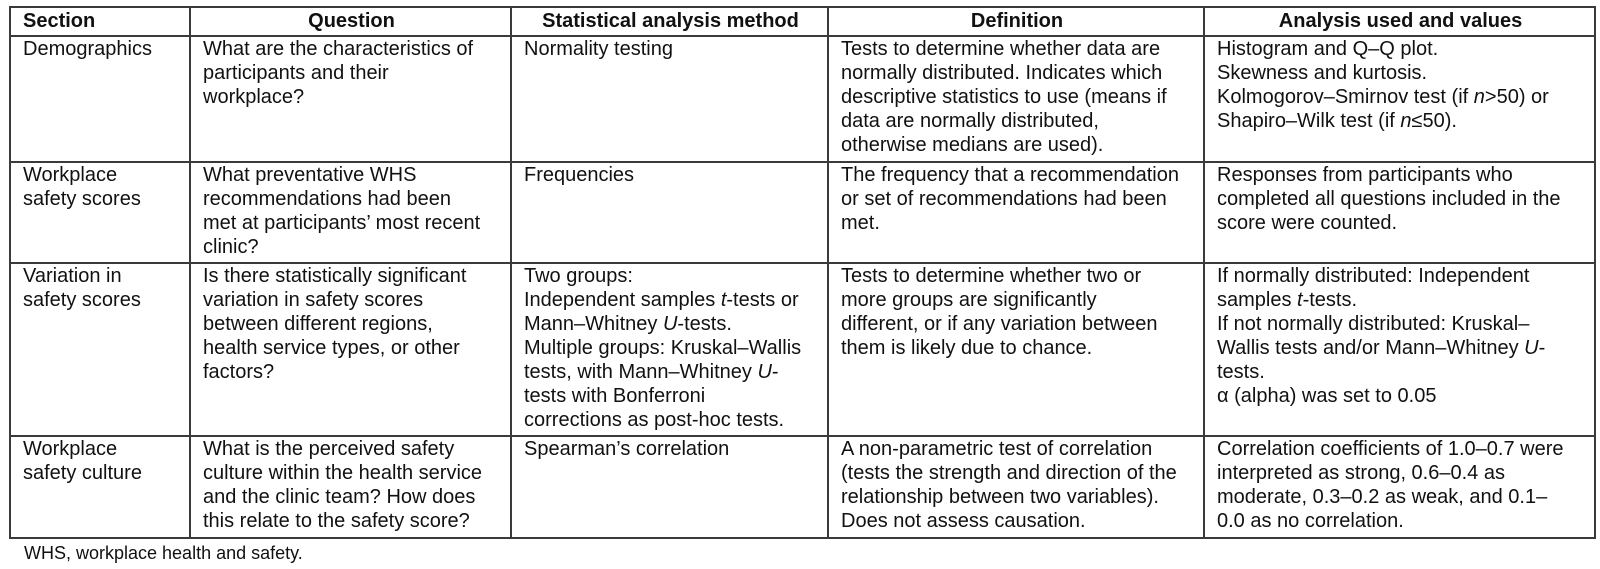 The image size is (1600, 569). I want to click on cell-line: safety scores, so click(101, 300).